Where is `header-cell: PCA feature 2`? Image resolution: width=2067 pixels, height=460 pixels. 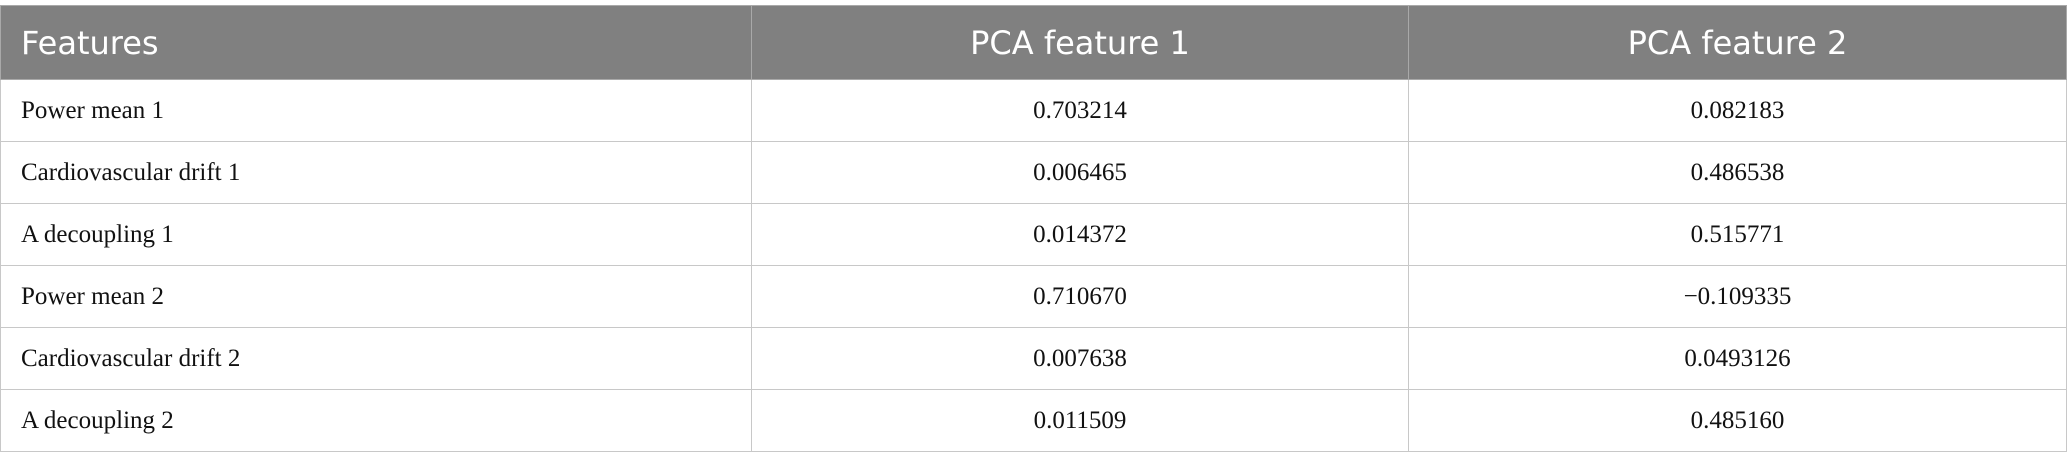
header-cell: PCA feature 2 is located at coordinates (1737, 42).